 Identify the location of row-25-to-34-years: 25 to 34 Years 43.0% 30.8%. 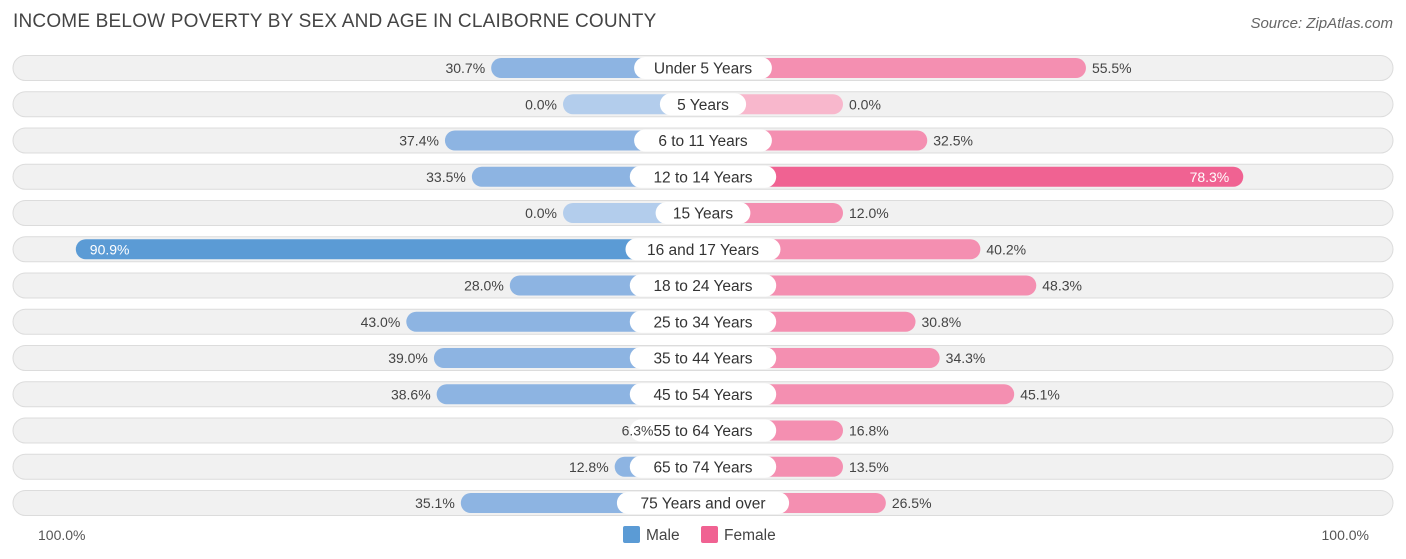
(703, 321).